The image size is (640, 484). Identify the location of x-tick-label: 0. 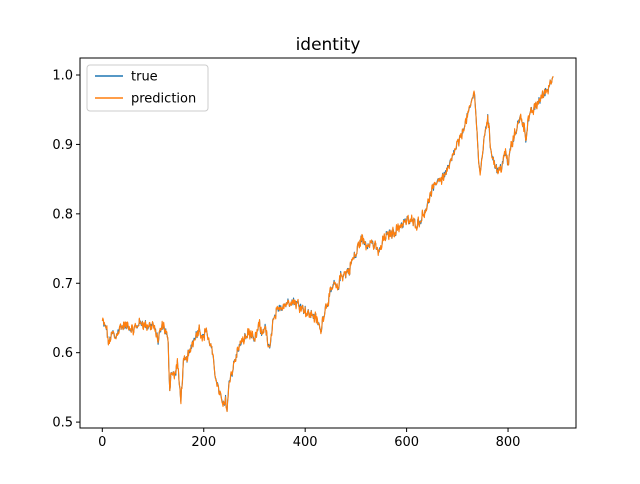
(102, 442).